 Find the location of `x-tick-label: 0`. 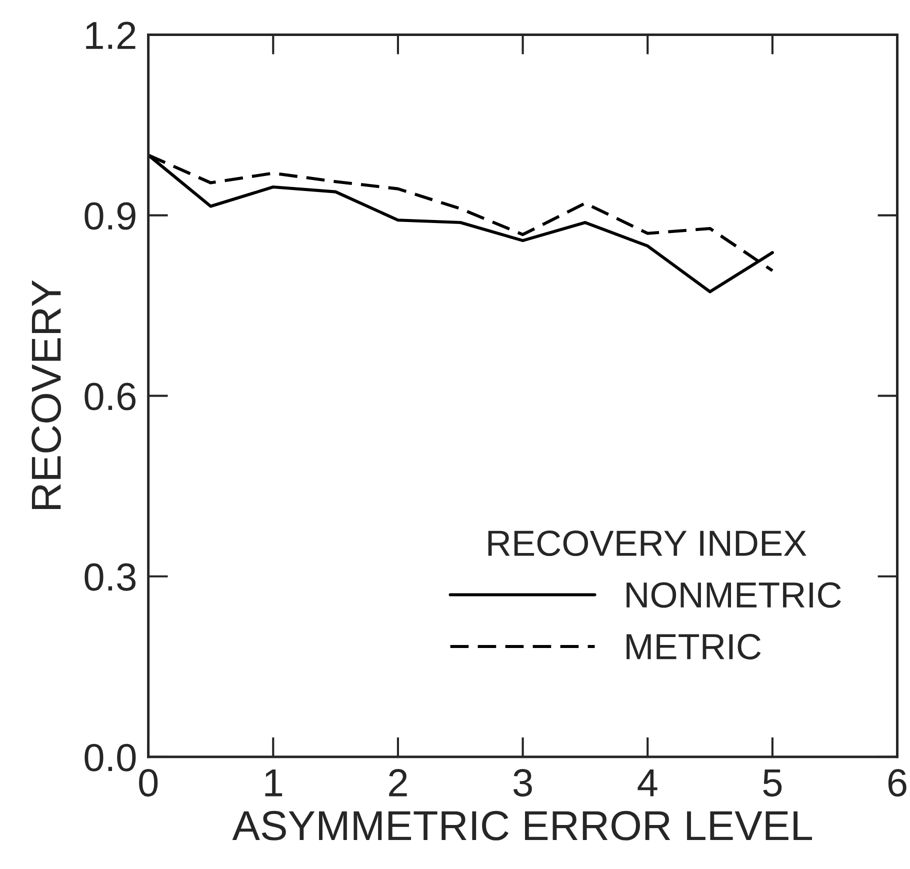

x-tick-label: 0 is located at coordinates (148, 783).